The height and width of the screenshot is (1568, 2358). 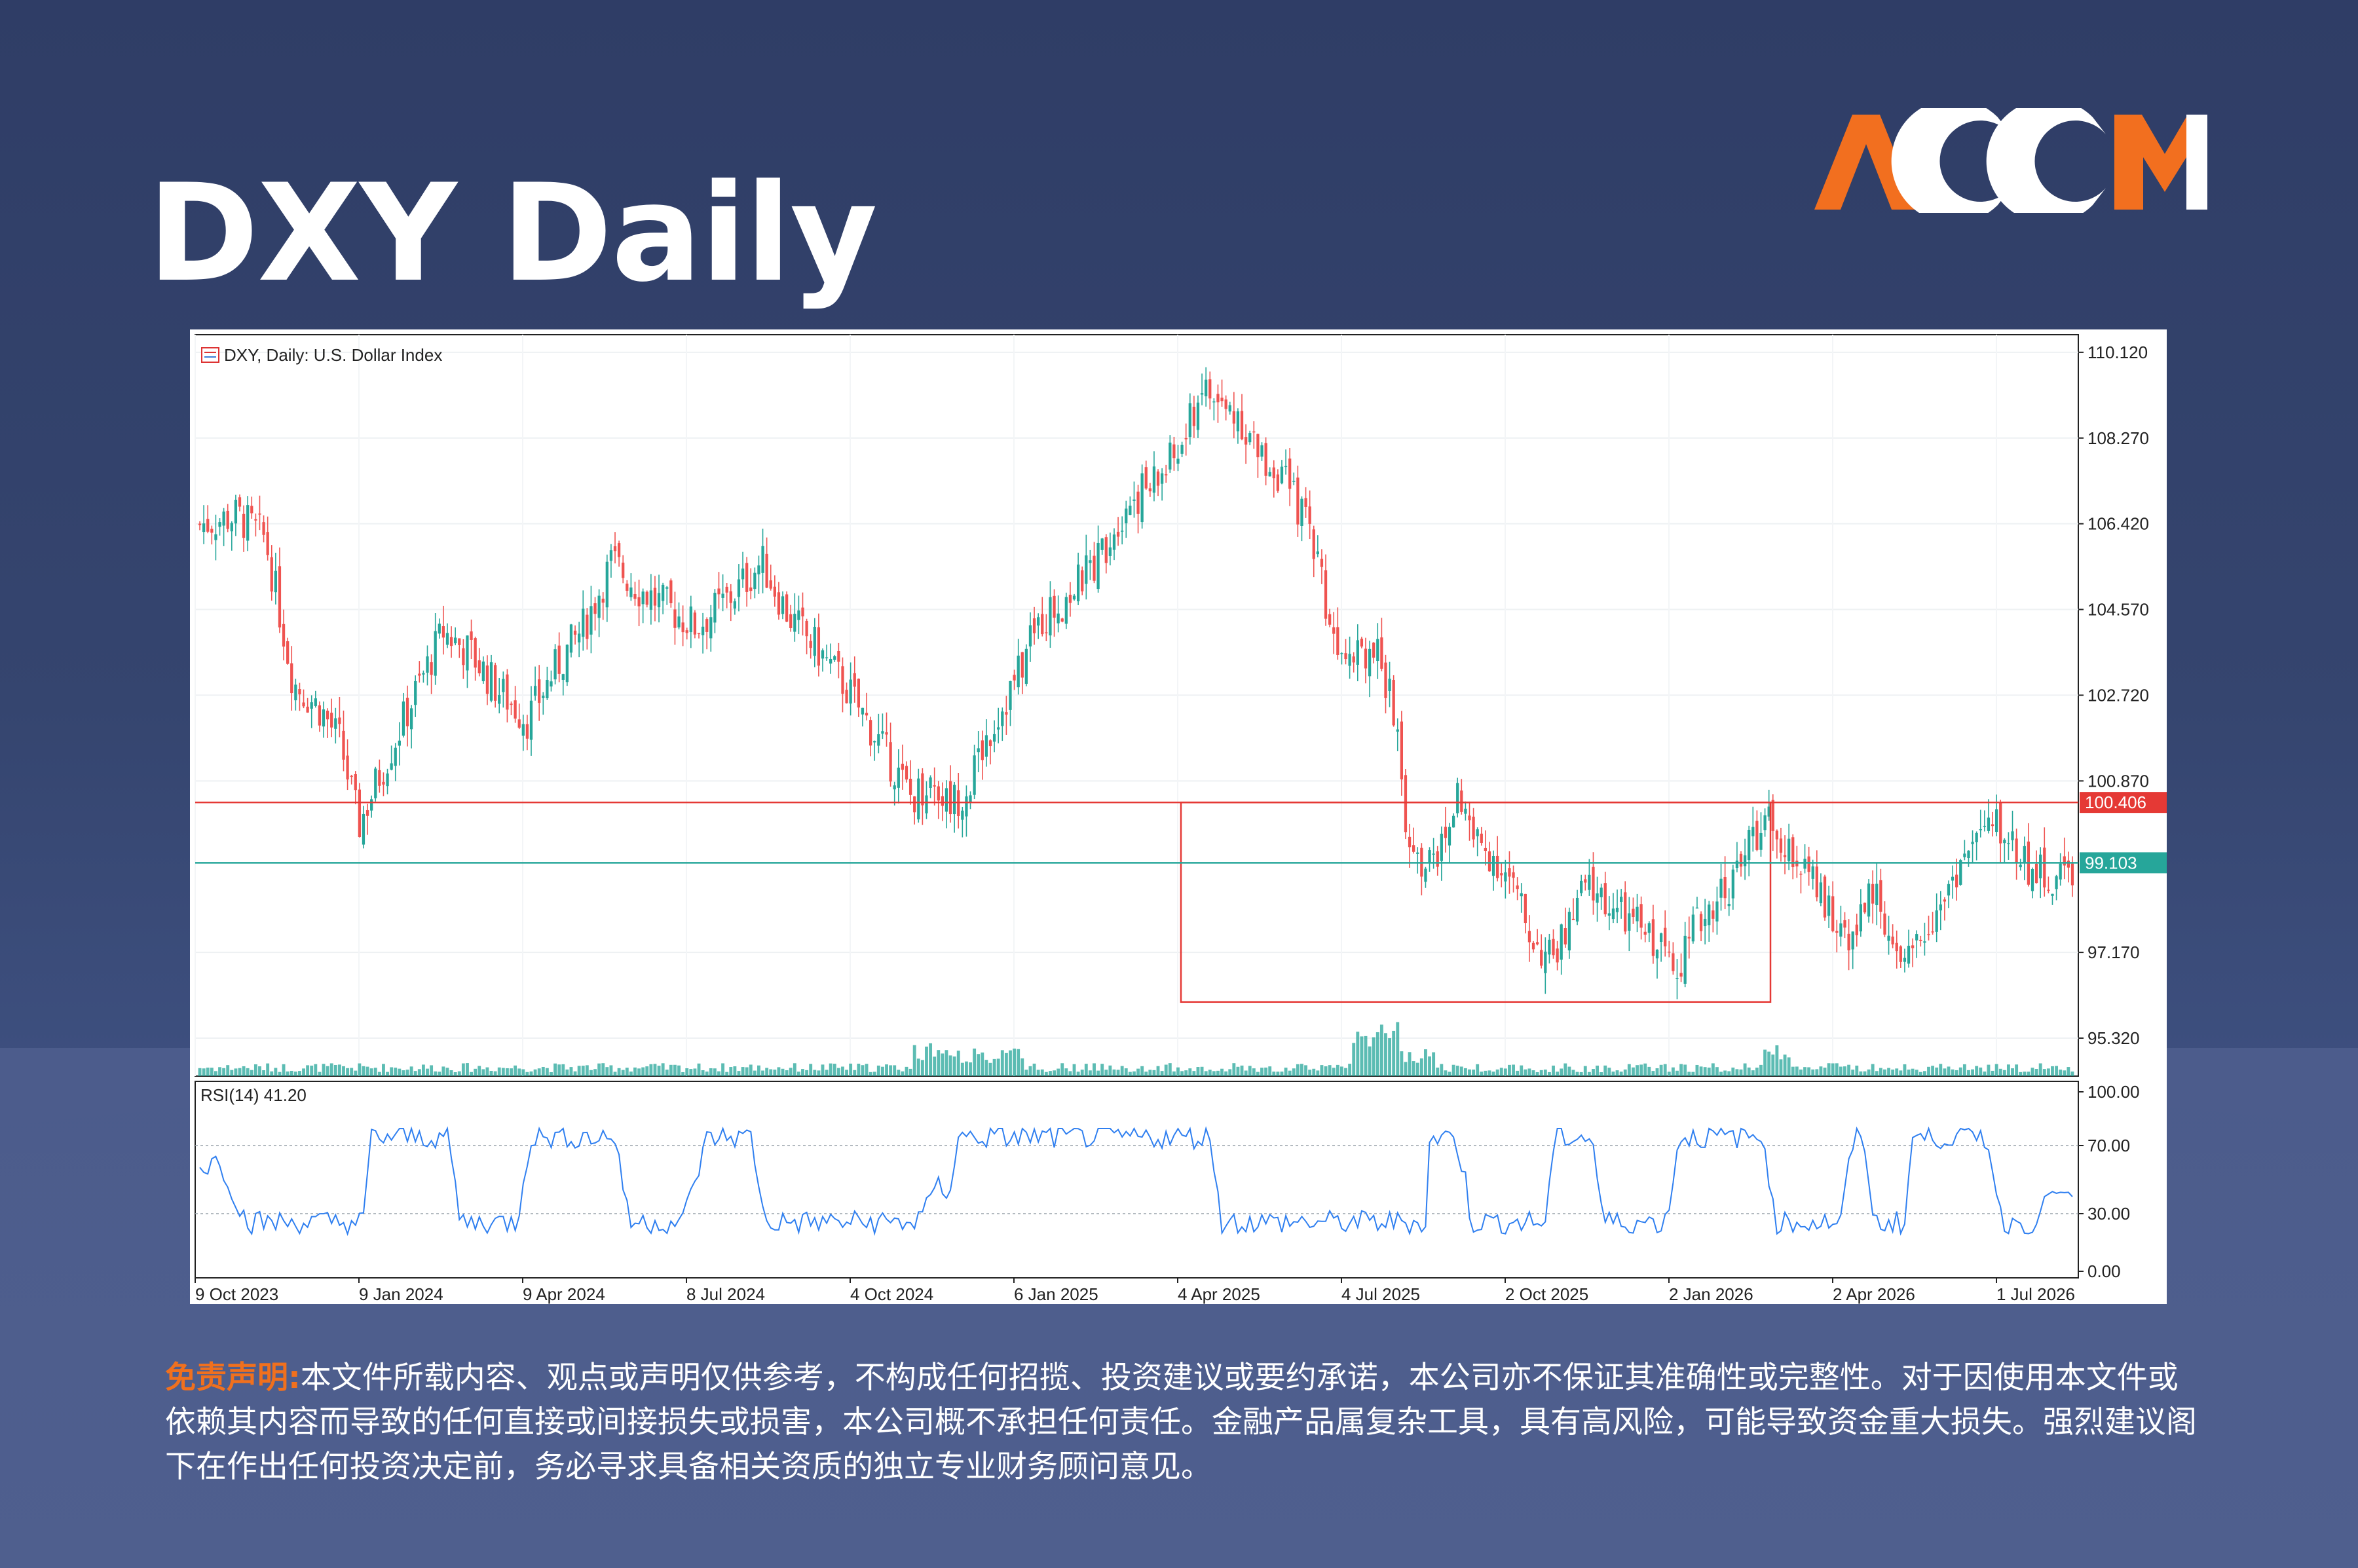 What do you see at coordinates (233, 1378) in the screenshot?
I see `disclaimer-label: 免责声明:` at bounding box center [233, 1378].